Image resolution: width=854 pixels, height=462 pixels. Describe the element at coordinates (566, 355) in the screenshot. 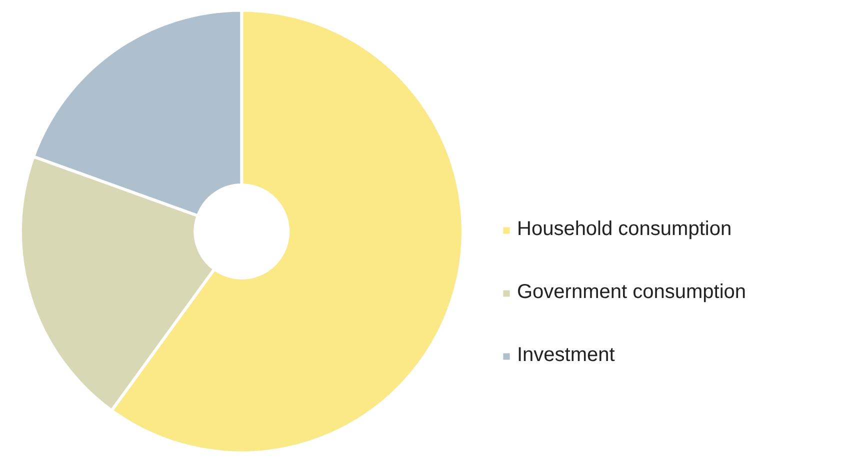

I see `legend-label: Investment` at that location.